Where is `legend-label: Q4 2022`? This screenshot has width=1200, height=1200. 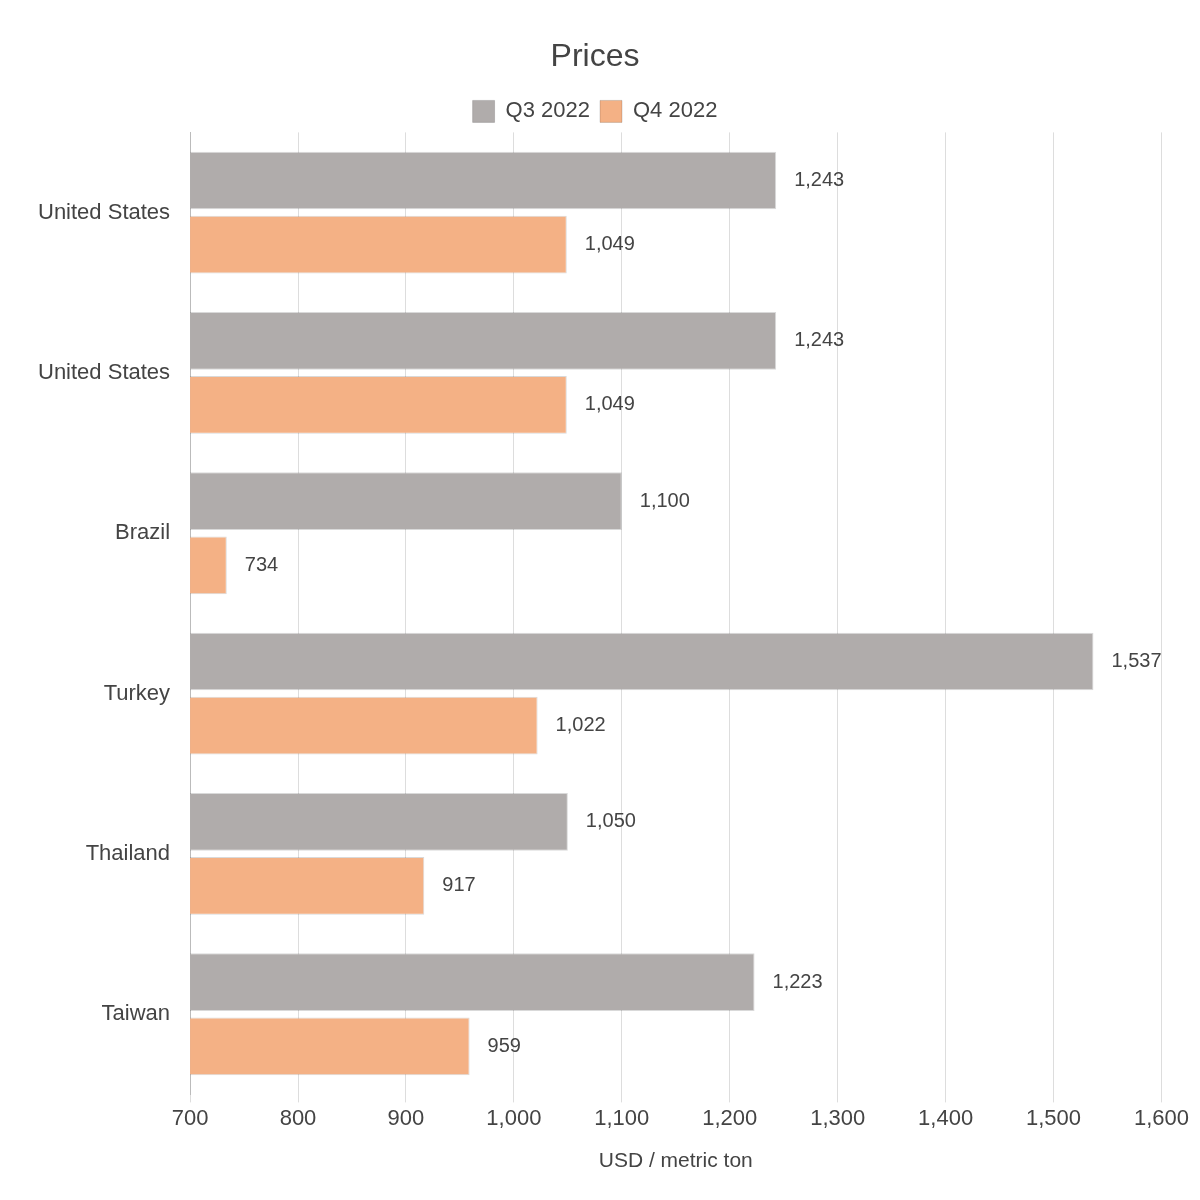 legend-label: Q4 2022 is located at coordinates (675, 110).